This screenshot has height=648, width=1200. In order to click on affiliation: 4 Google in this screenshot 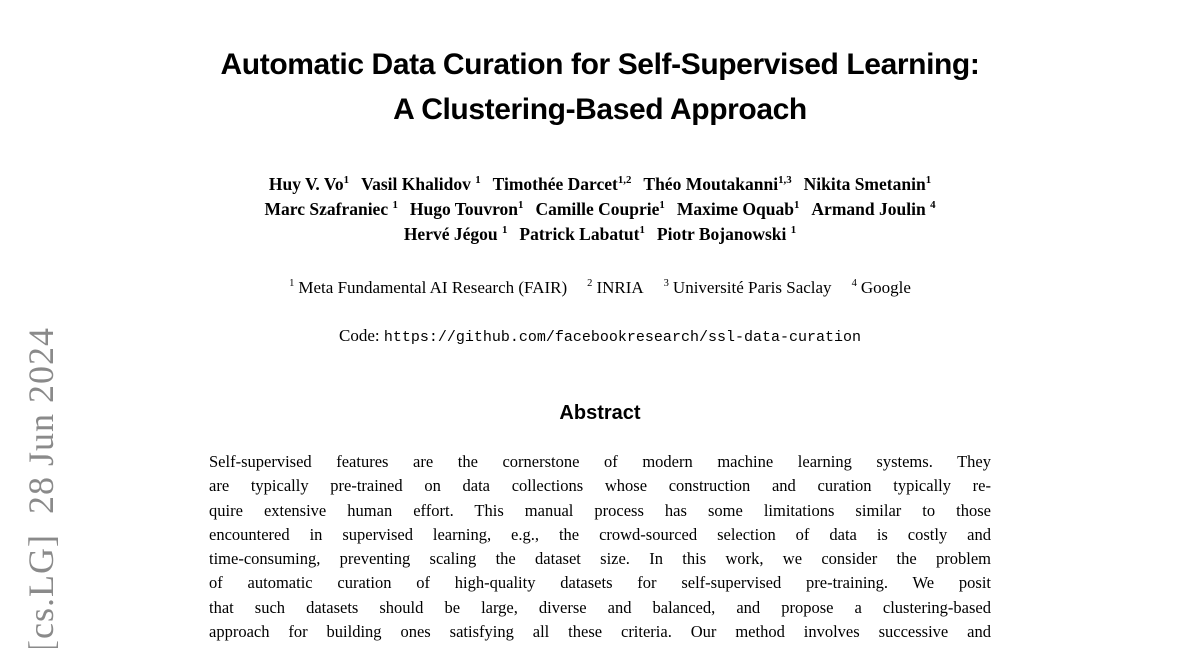, I will do `click(881, 287)`.